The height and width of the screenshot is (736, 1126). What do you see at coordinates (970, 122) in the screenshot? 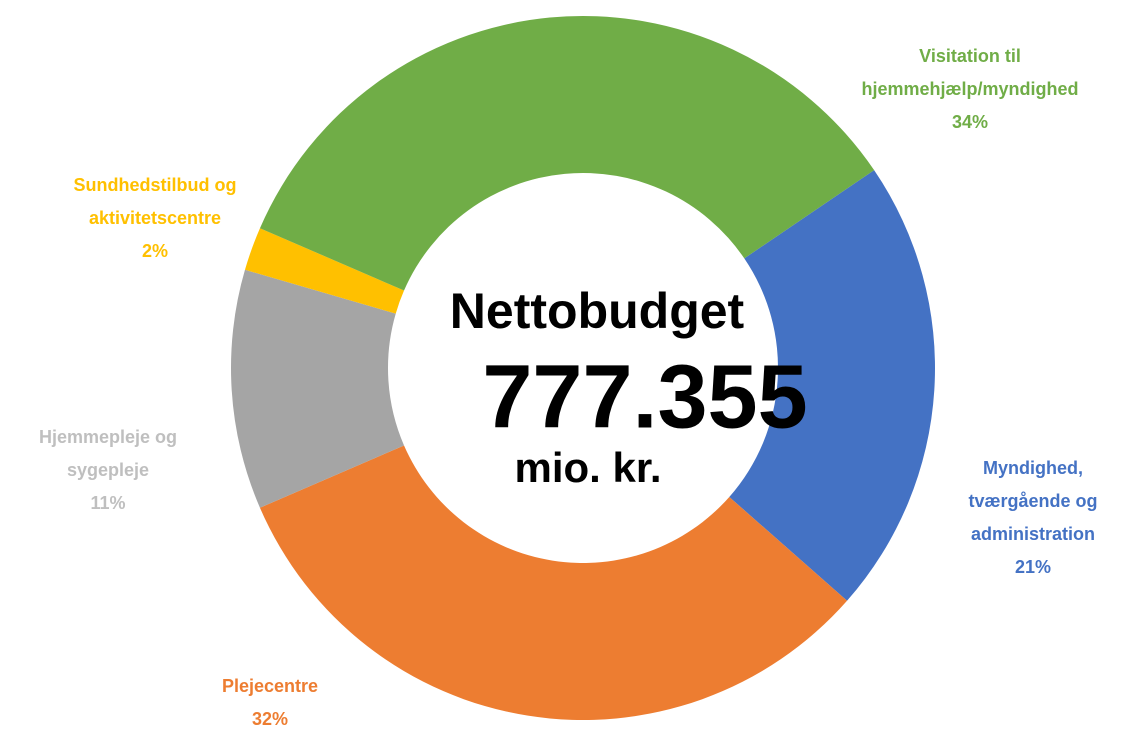
I see `value-label: 34%` at bounding box center [970, 122].